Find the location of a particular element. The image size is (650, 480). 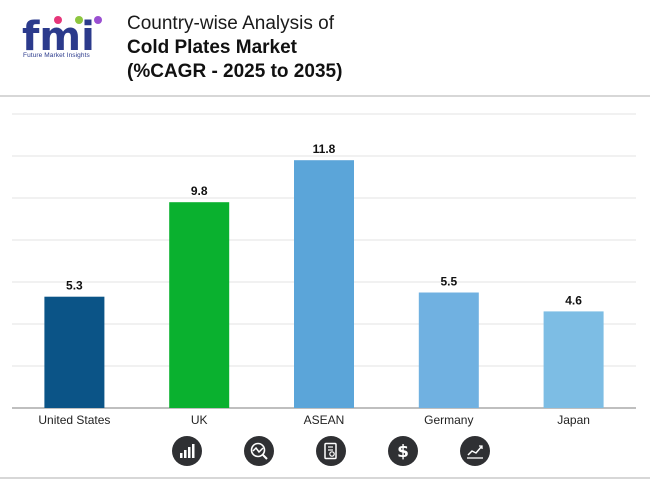

market-analysis-icon is located at coordinates (259, 451).